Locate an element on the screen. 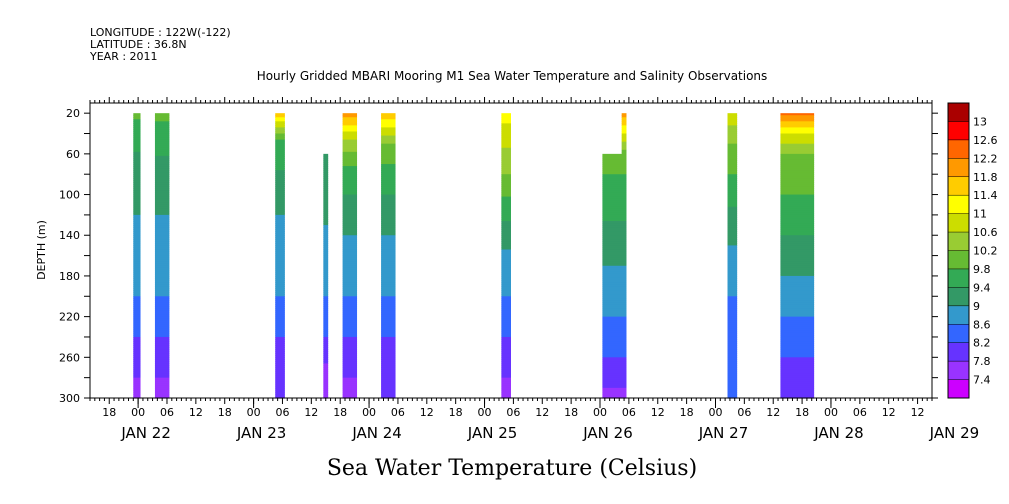  colorbar-swatch is located at coordinates (958, 370).